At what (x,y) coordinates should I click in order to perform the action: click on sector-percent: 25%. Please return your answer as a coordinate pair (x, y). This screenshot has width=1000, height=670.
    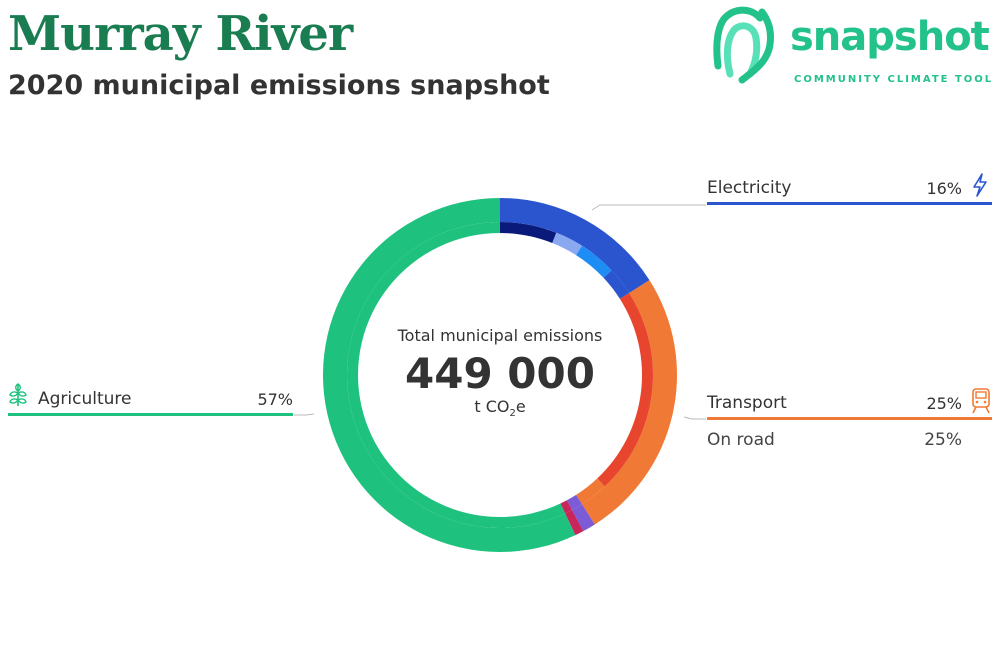
    Looking at the image, I should click on (944, 403).